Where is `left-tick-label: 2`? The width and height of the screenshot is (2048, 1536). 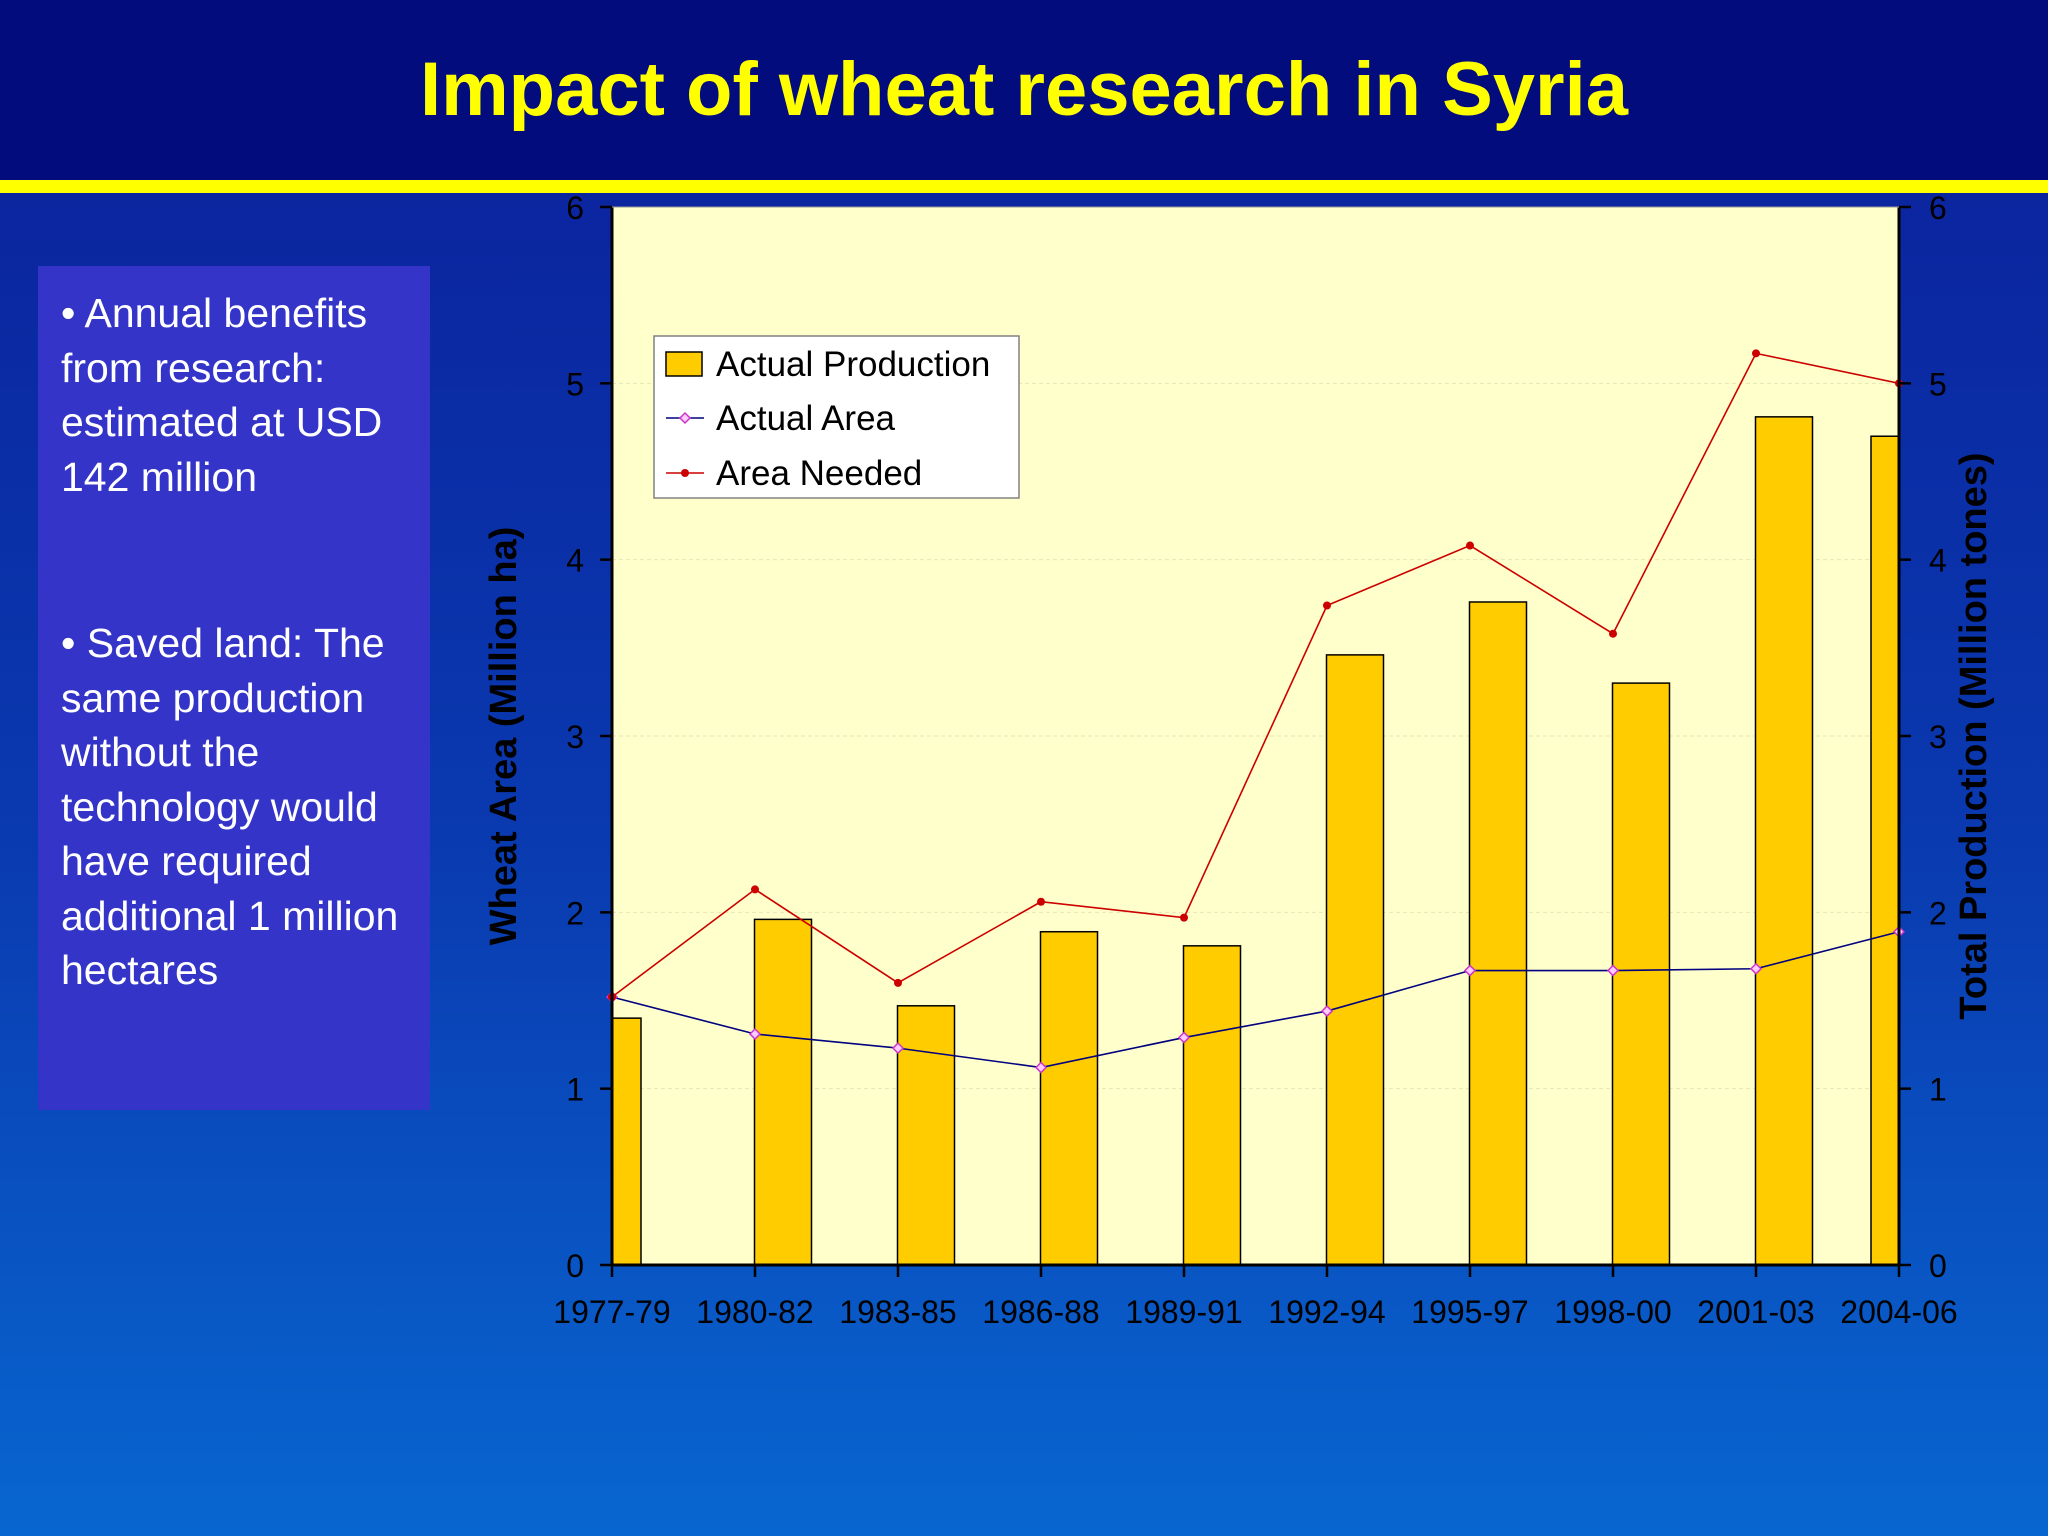
left-tick-label: 2 is located at coordinates (575, 913).